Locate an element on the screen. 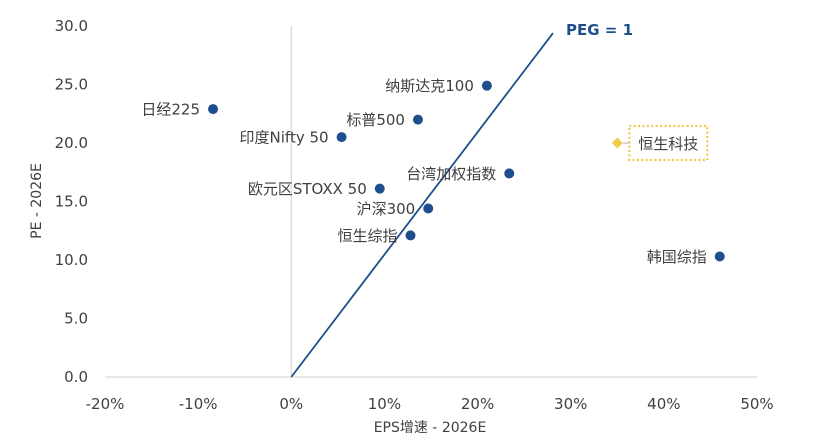 Image resolution: width=831 pixels, height=444 pixels. x-tick-label: 10% is located at coordinates (384, 404).